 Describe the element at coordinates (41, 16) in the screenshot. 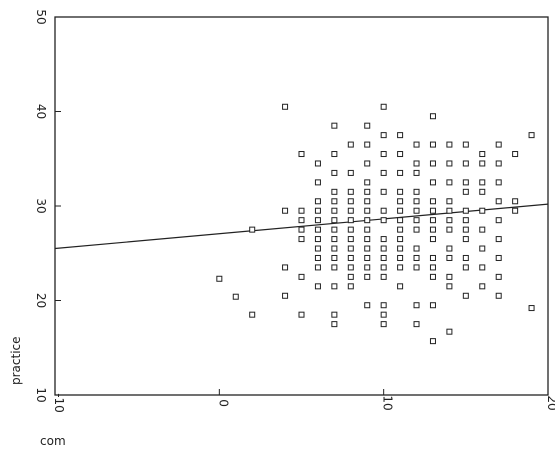

I see `y-tick-label-4: 50` at that location.